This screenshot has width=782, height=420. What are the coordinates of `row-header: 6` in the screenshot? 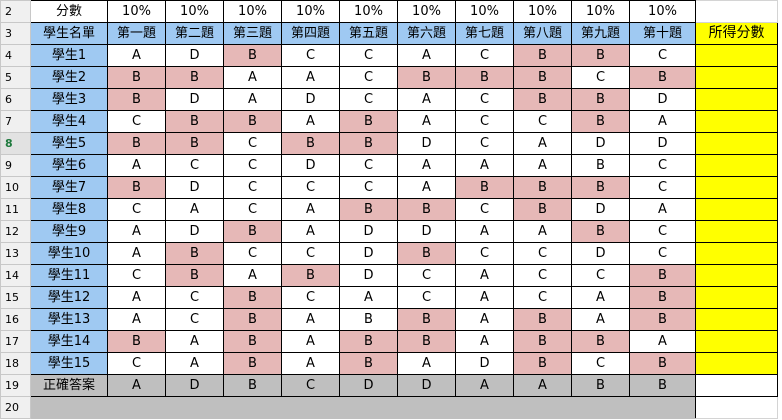 It's located at (15, 99).